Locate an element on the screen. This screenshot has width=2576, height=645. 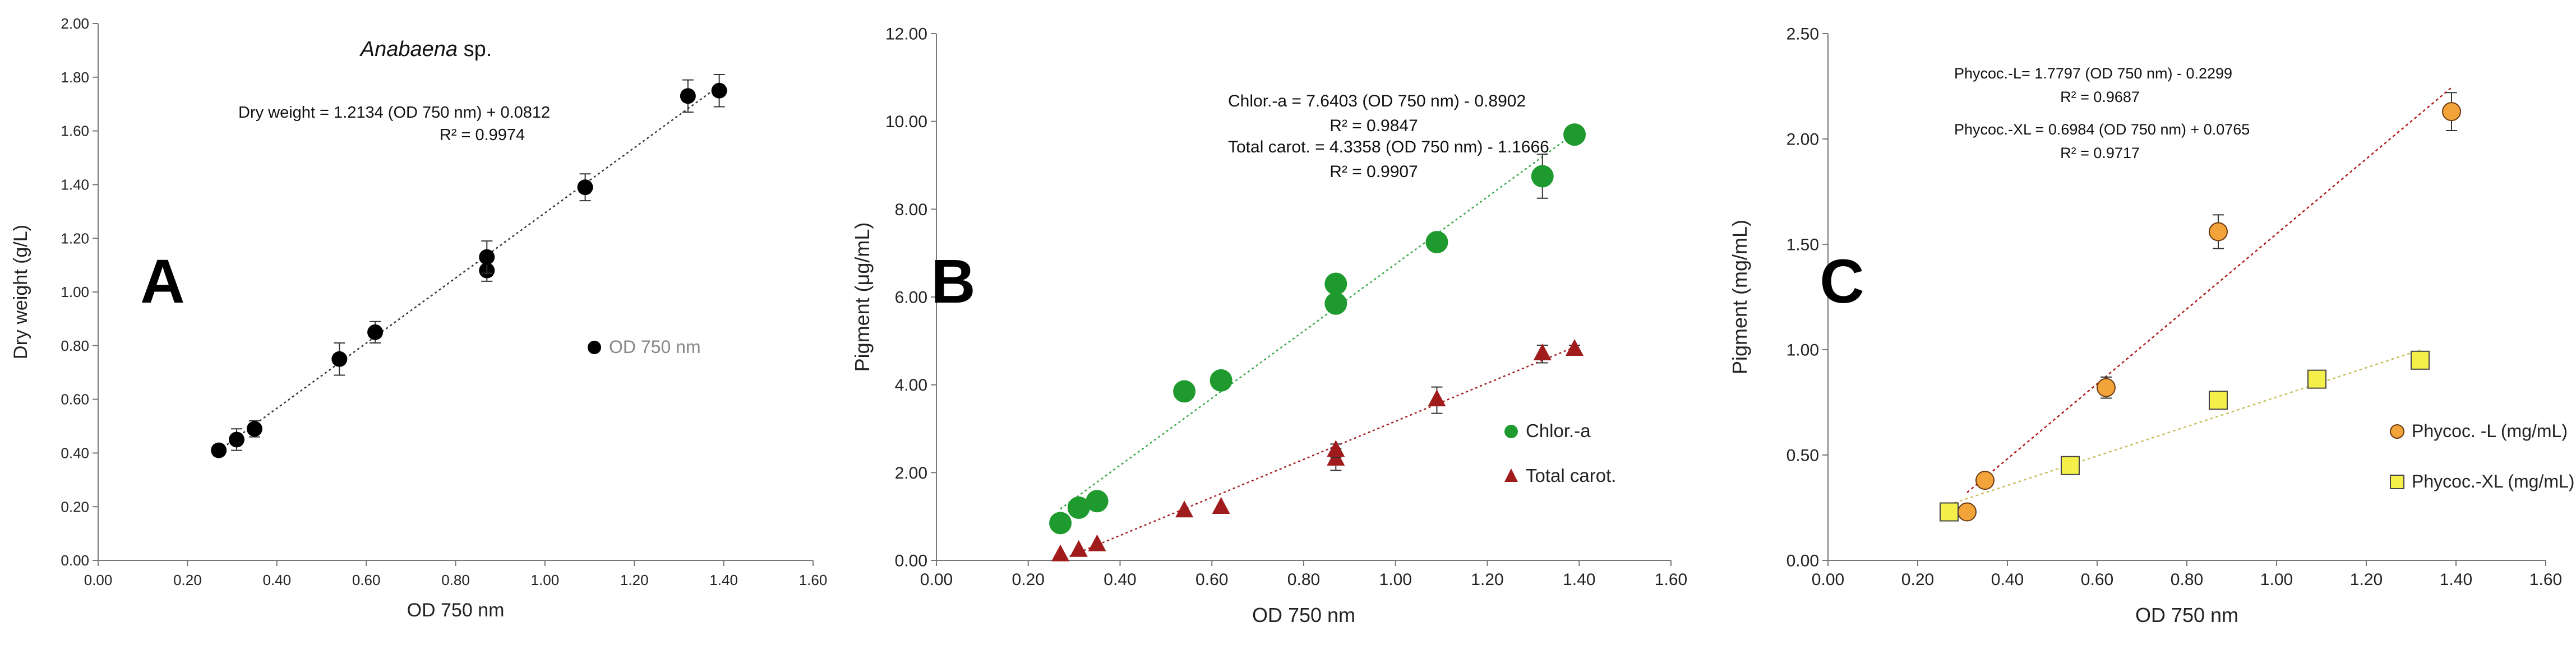
legend-label: Chlor.-a is located at coordinates (1559, 431).